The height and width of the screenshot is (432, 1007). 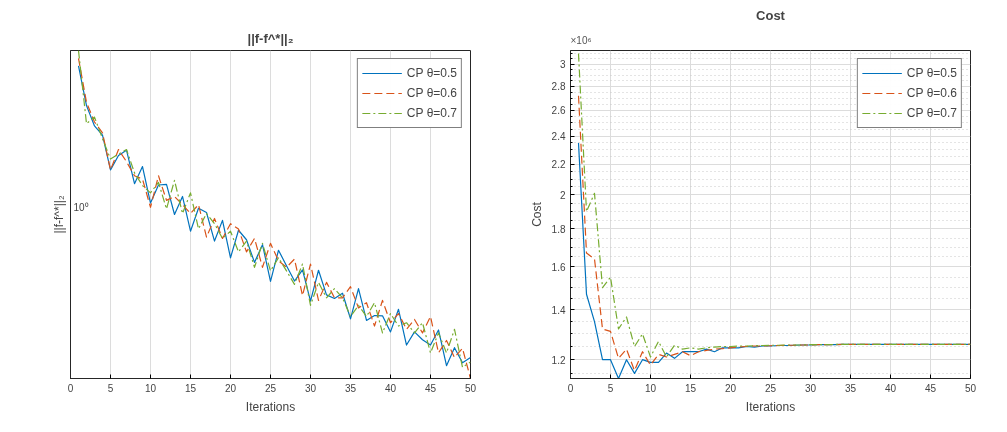 I want to click on y-tick-label: 1.6, so click(x=558, y=267).